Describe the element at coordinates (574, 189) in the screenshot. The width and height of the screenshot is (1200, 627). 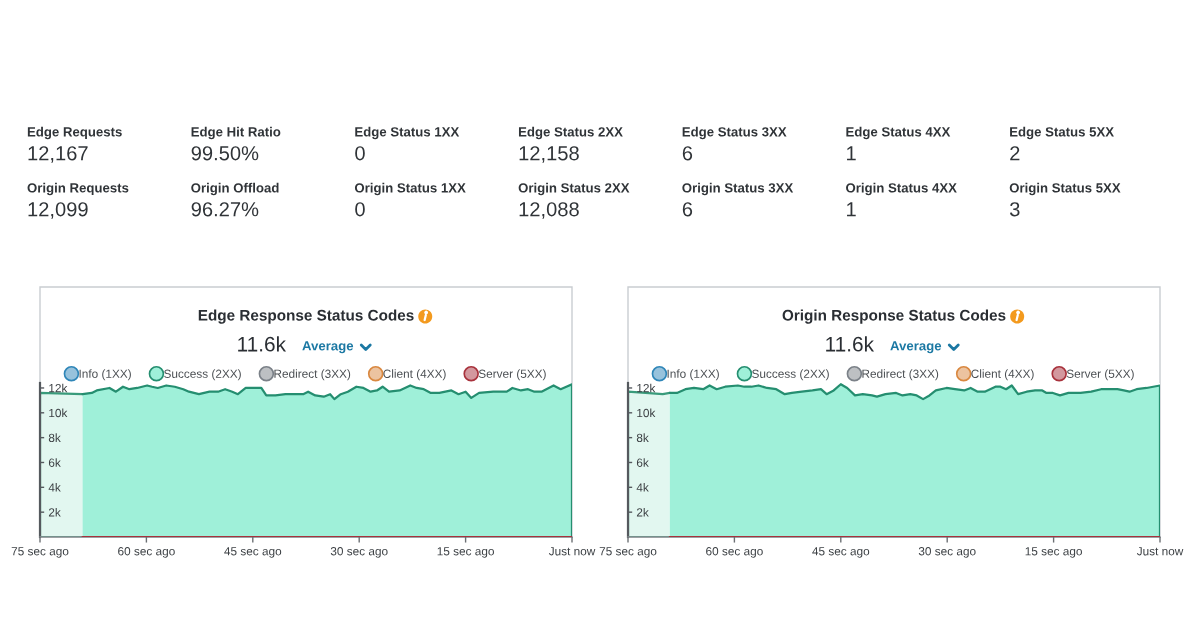
I see `text: Origin Status 2XX` at that location.